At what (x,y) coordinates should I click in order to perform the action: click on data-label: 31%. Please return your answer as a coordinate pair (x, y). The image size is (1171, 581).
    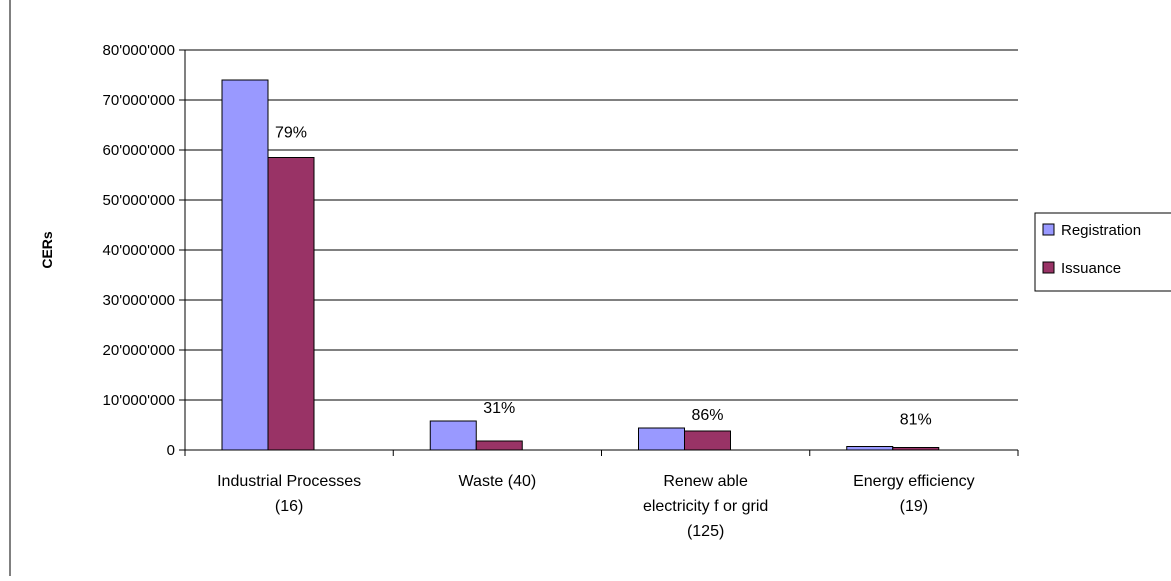
    Looking at the image, I should click on (499, 408).